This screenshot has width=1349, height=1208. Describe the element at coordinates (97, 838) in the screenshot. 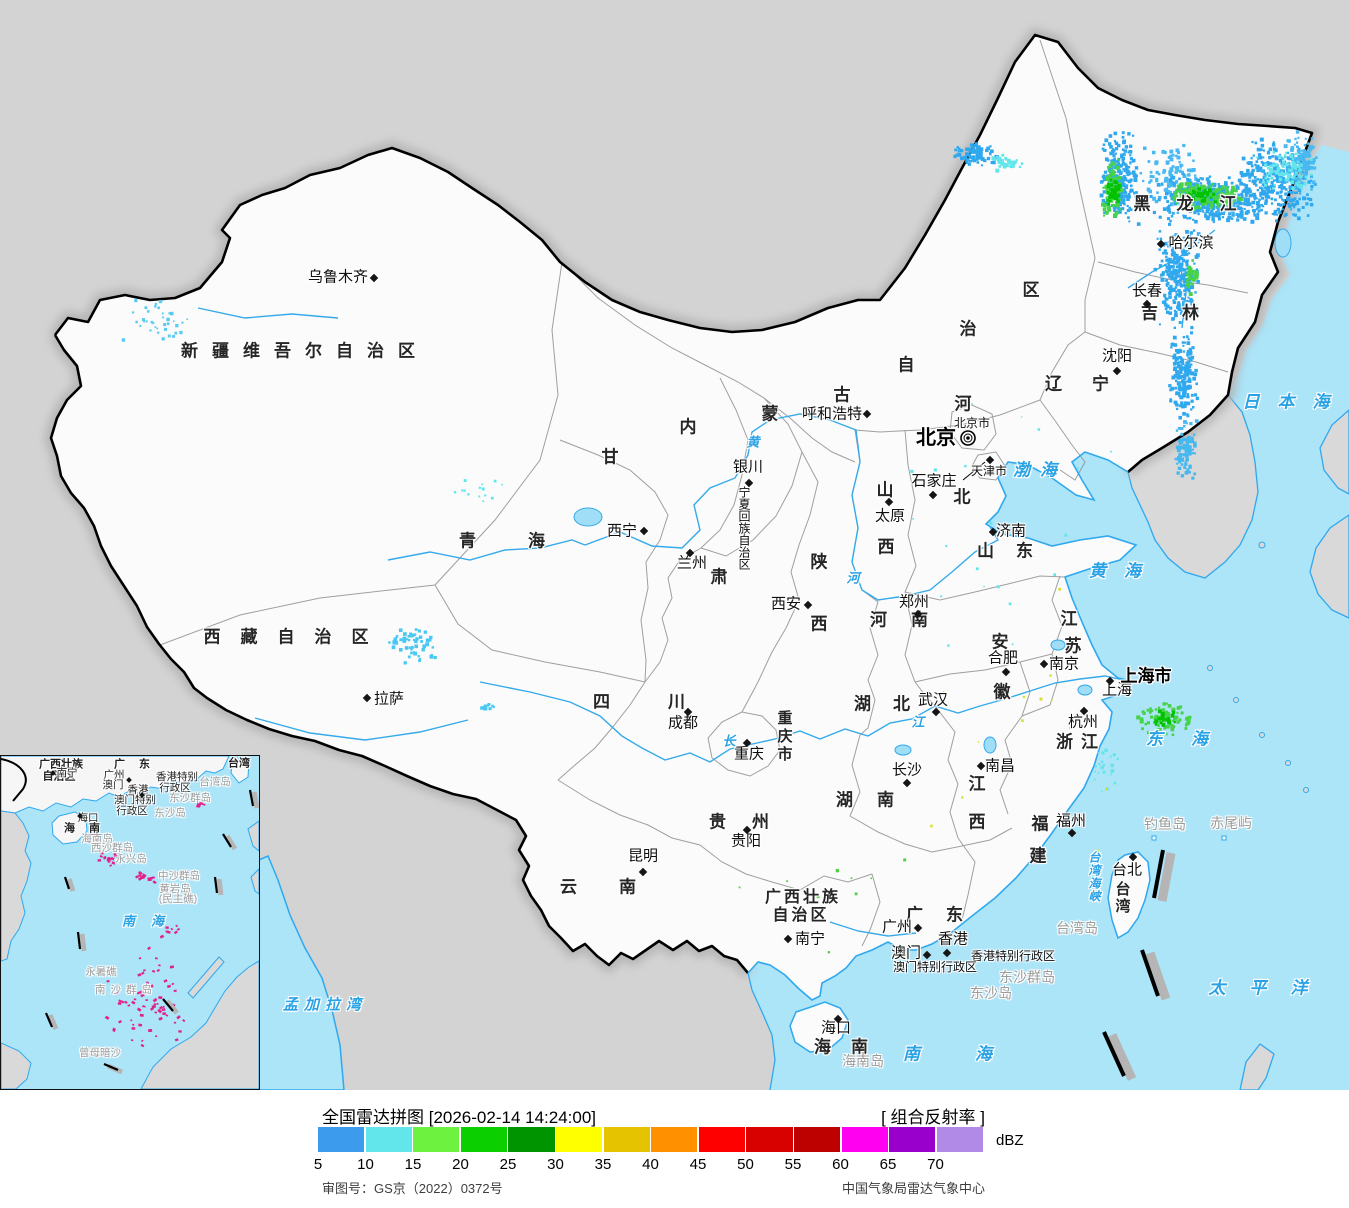

I see `inset-island-label: 海南岛` at that location.